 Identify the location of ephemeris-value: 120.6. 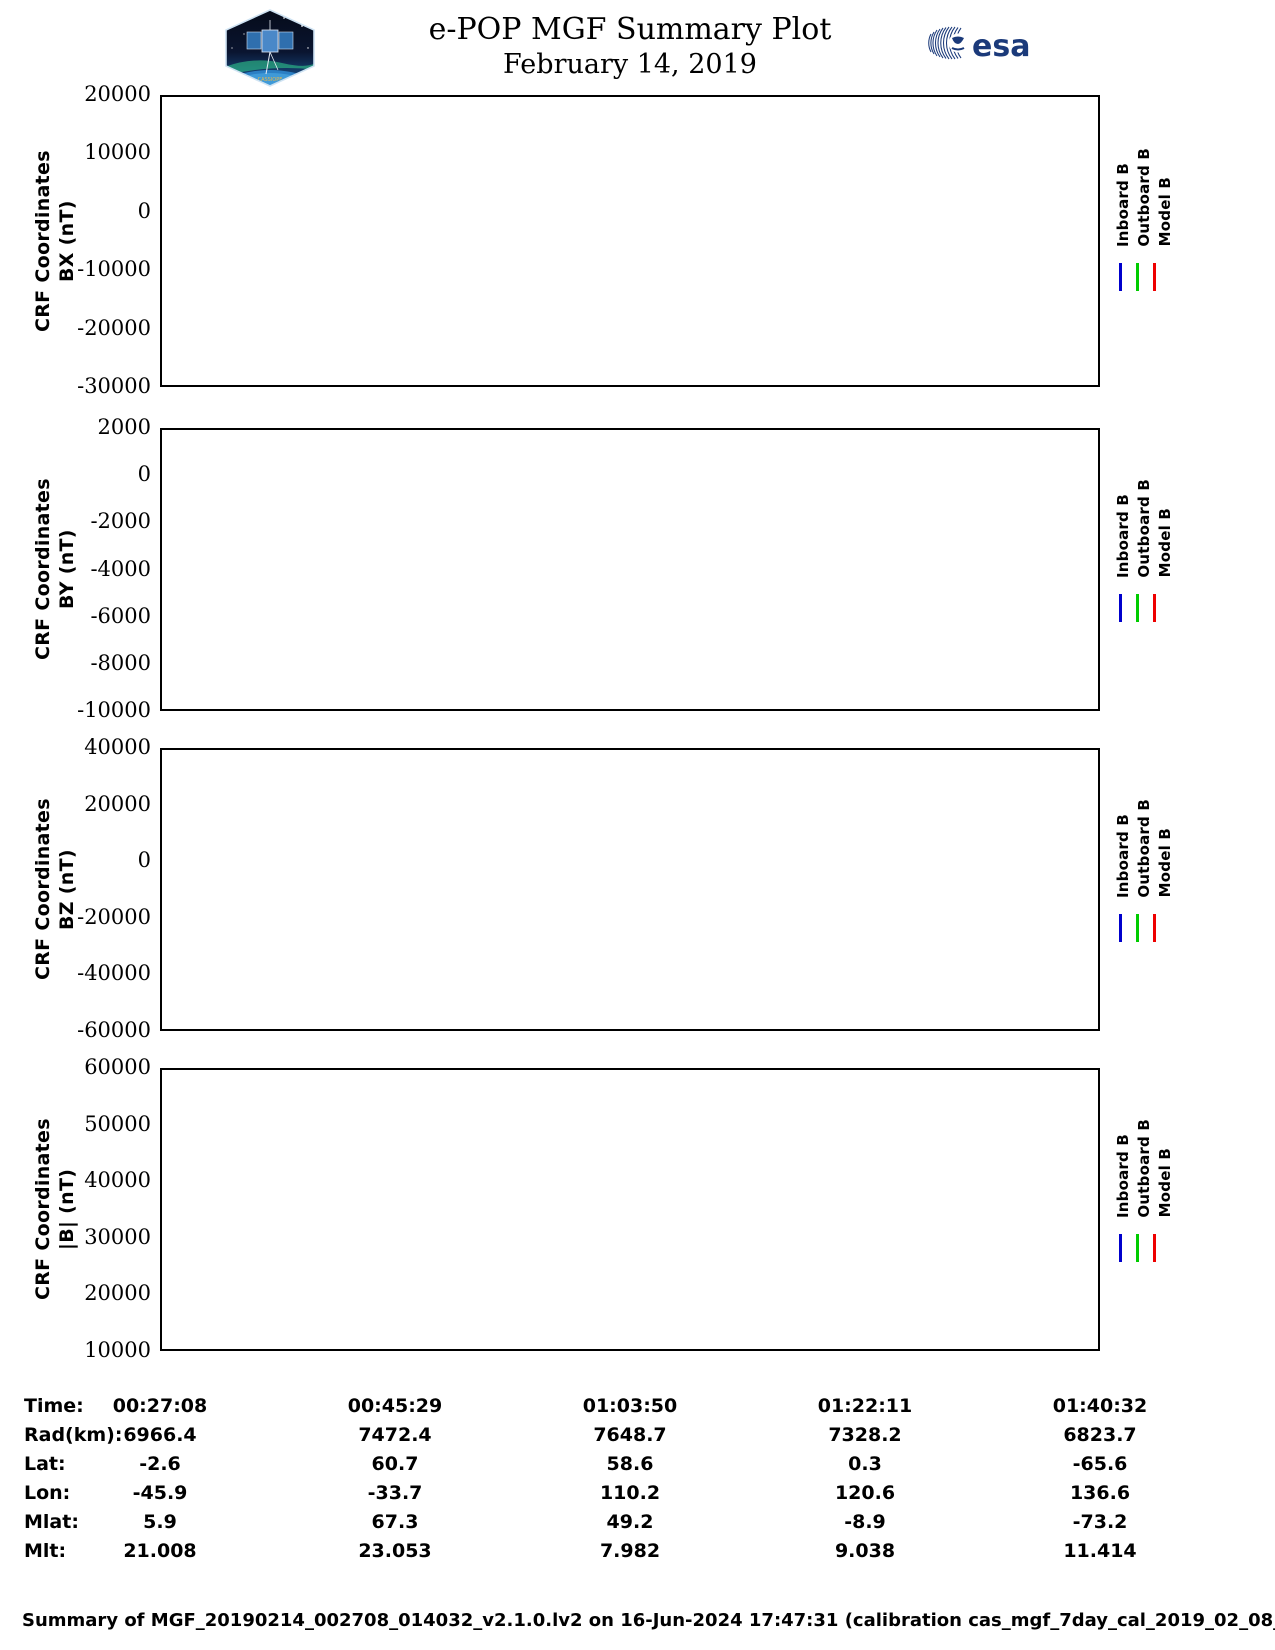
(865, 1493).